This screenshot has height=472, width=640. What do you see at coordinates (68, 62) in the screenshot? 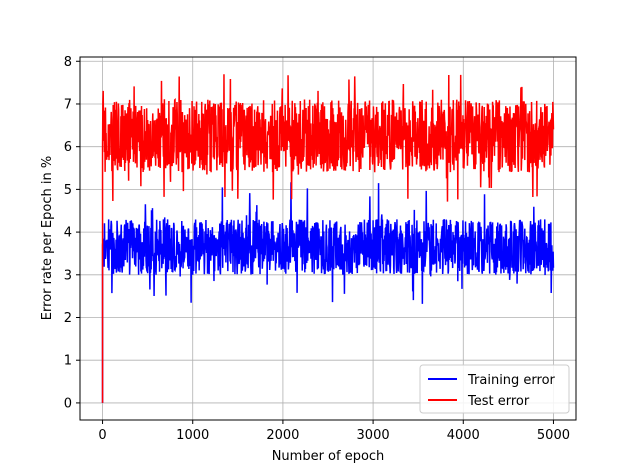
I see `y-tick-label: 8` at bounding box center [68, 62].